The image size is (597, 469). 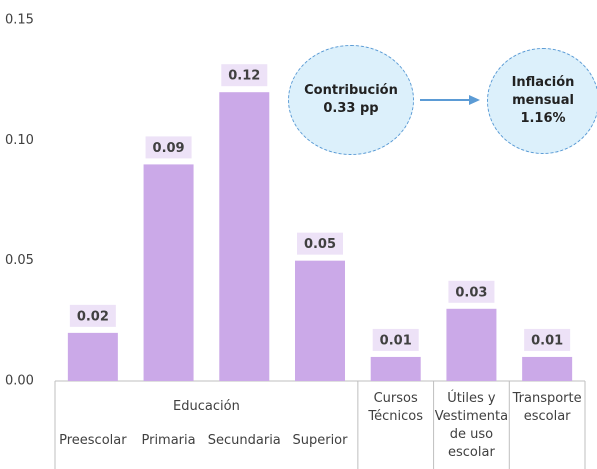 I want to click on annotation-bubble: Contribución 0.33 pp, so click(x=351, y=100).